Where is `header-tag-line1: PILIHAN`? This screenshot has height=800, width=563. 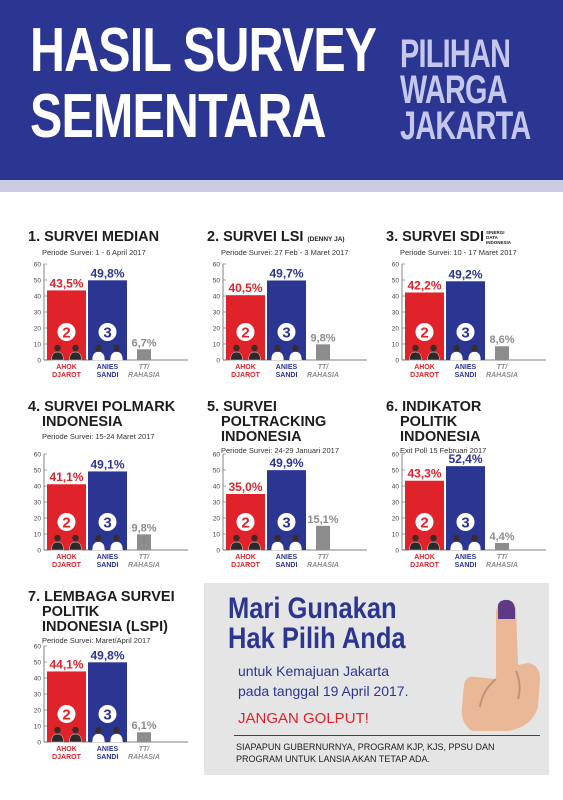 header-tag-line1: PILIHAN is located at coordinates (455, 54).